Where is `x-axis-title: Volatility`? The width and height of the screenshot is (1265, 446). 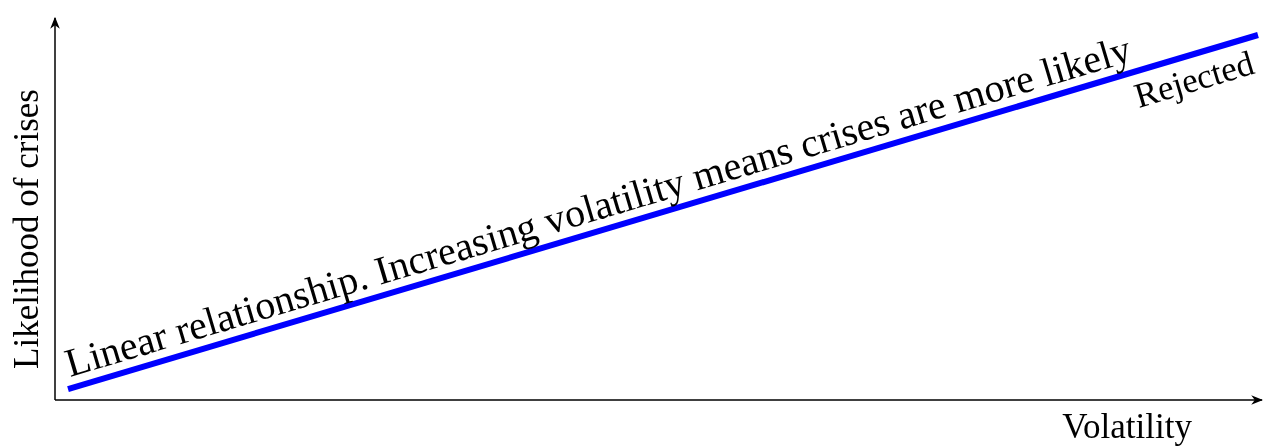
x-axis-title: Volatility is located at coordinates (1127, 426).